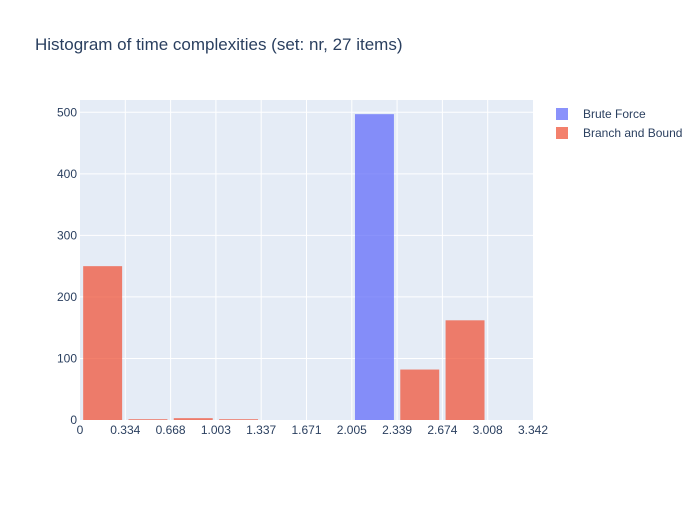 The image size is (700, 505). I want to click on y-tick-label: 0, so click(73, 420).